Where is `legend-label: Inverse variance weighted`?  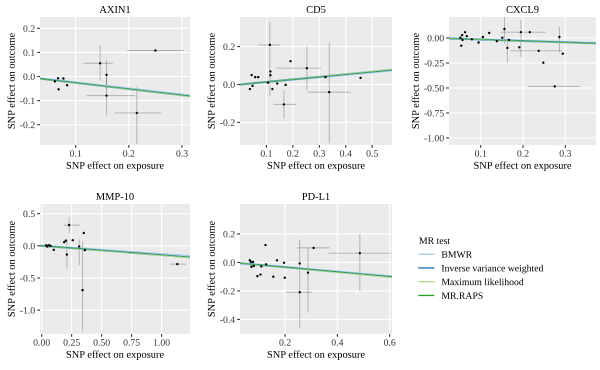
legend-label: Inverse variance weighted is located at coordinates (493, 269).